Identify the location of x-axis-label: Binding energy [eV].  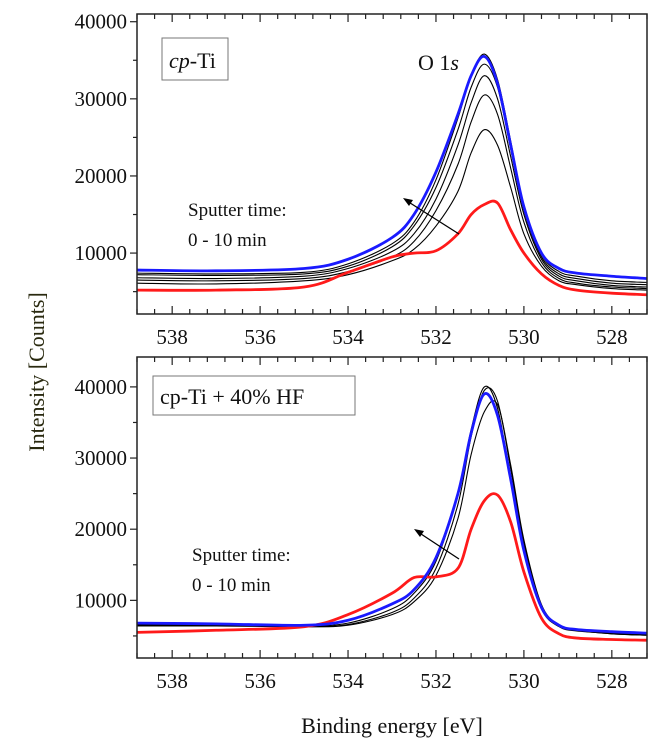
(392, 725).